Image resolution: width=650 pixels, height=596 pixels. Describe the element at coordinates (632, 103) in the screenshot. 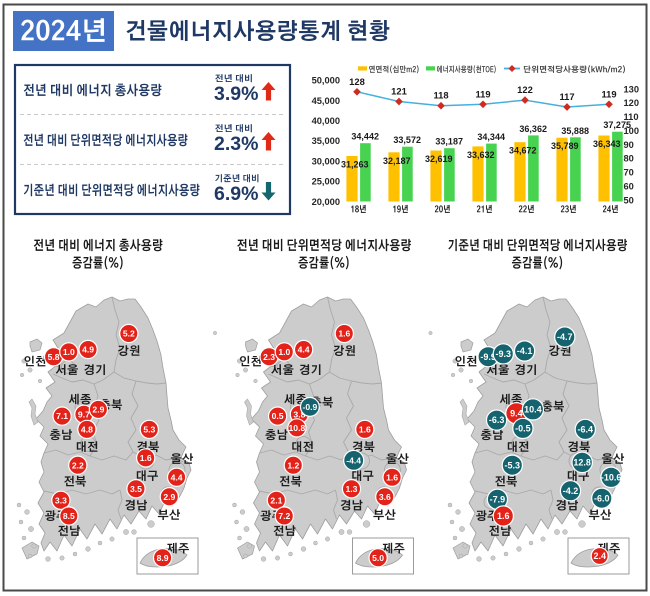

I see `svg-text: 120` at that location.